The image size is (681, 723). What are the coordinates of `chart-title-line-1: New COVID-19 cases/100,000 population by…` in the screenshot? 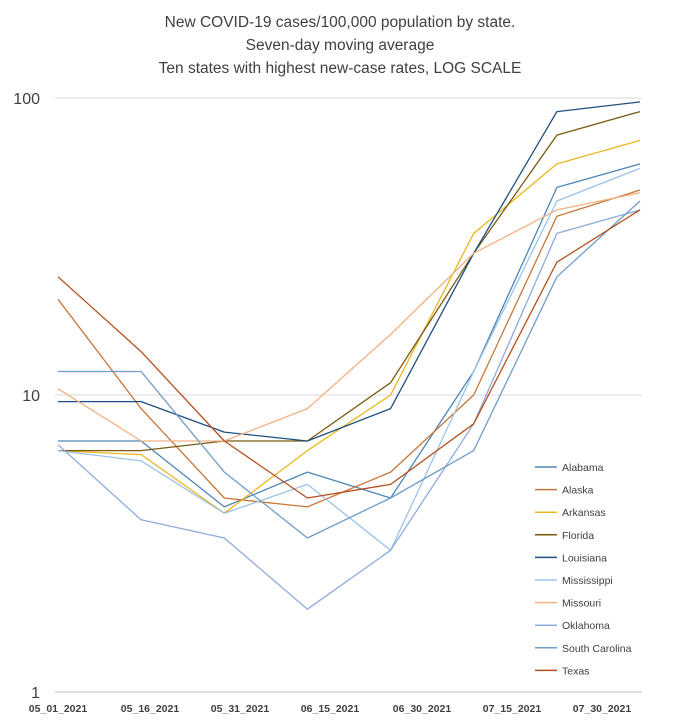 It's located at (340, 22).